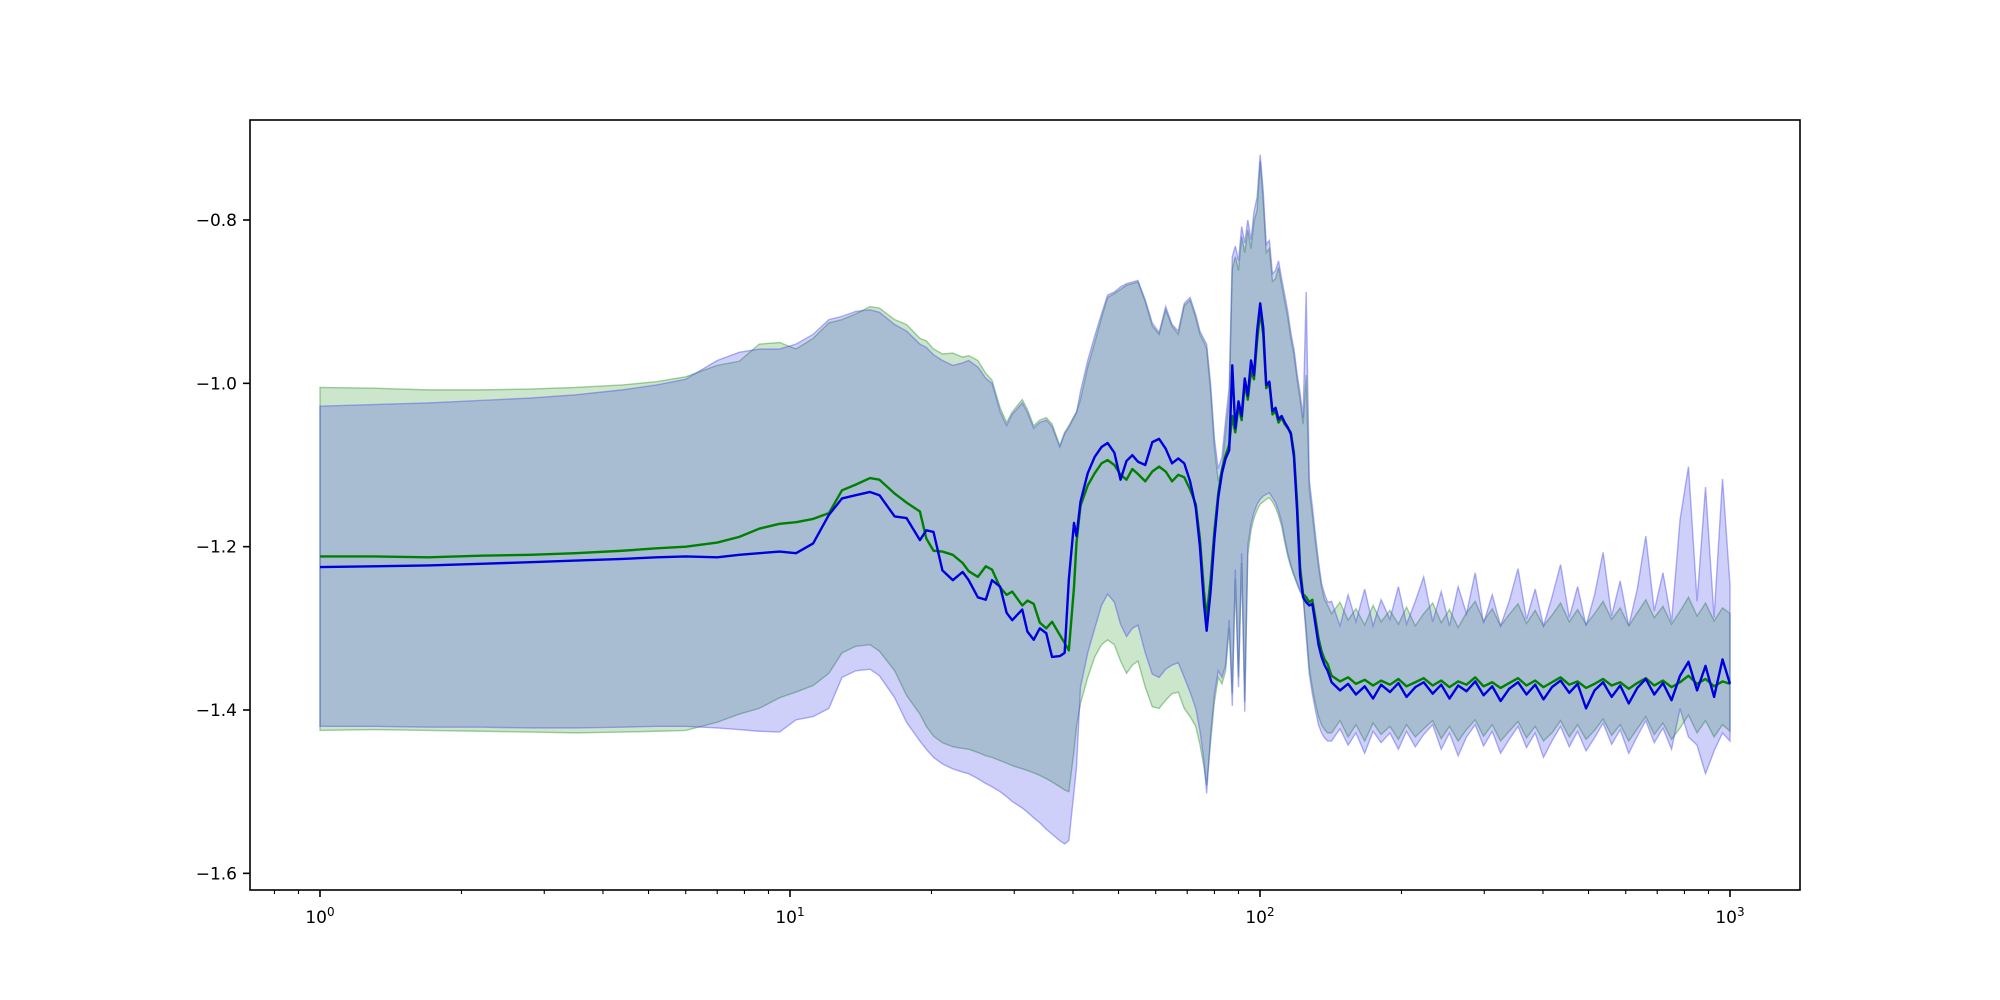  Describe the element at coordinates (216, 874) in the screenshot. I see `y-tick-label: −1.6` at that location.